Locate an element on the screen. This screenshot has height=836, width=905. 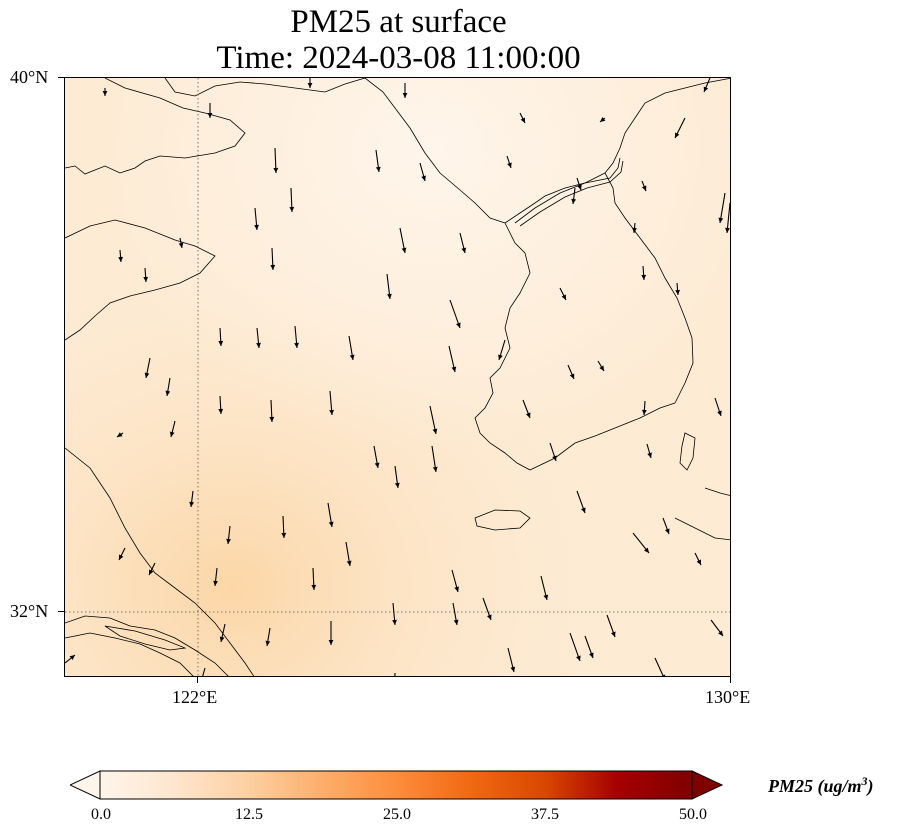
colorbar-tick-3: 37.5 is located at coordinates (545, 814).